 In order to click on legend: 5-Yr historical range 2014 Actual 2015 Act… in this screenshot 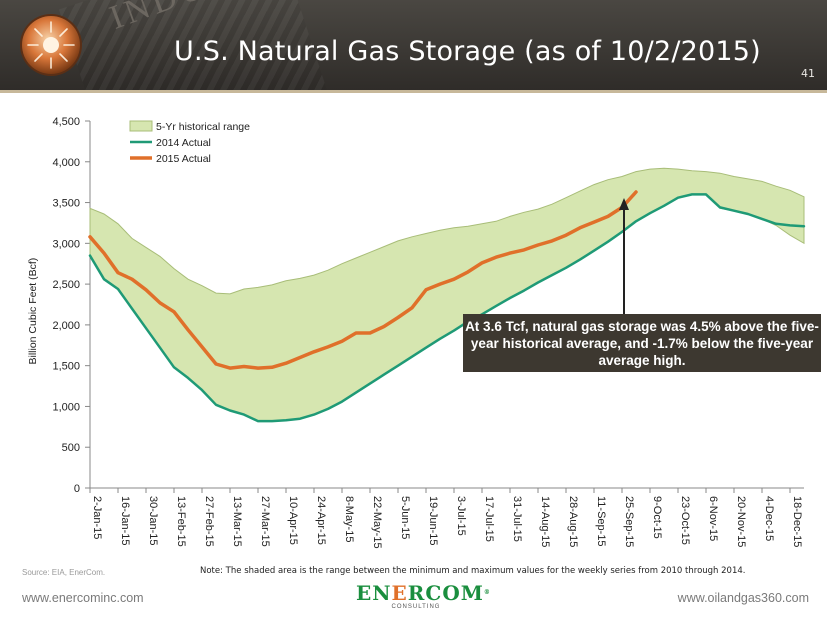, I will do `click(189, 142)`.